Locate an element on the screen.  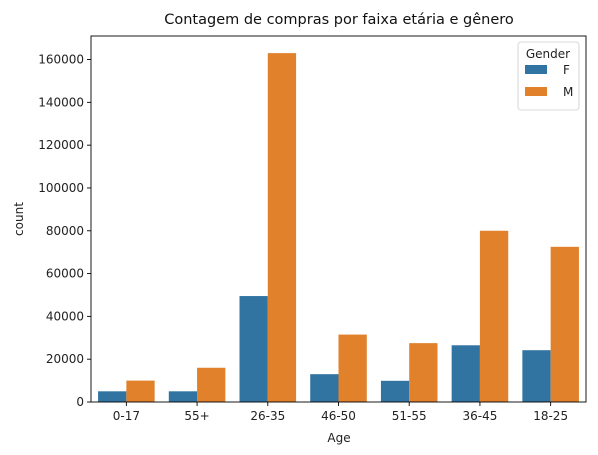
y-tick-label: 160000 is located at coordinates (61, 60).